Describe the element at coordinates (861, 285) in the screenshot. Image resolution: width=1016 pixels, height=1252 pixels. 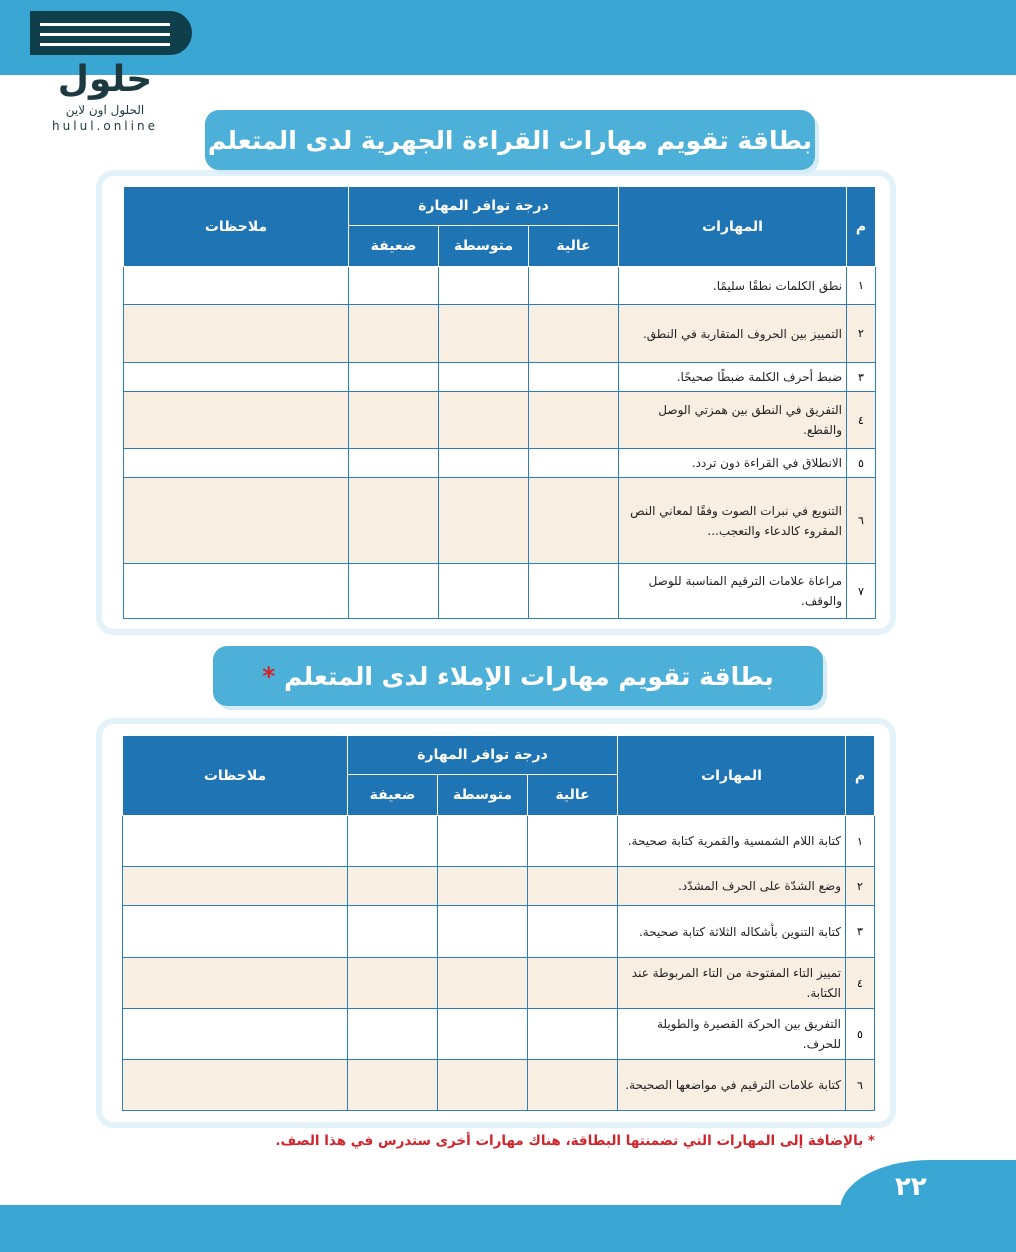
I see `row-number: ١` at that location.